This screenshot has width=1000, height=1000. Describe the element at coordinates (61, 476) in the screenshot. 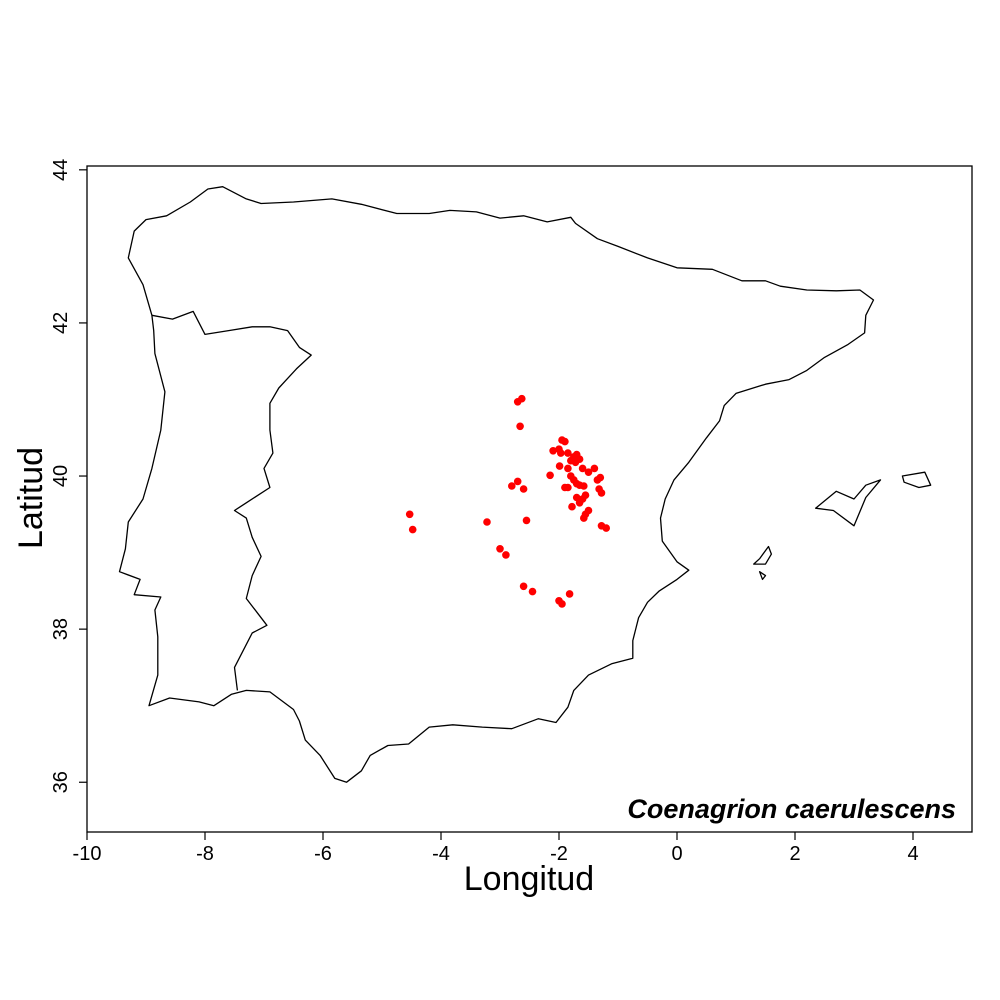

I see `y-tick-label: 40` at that location.